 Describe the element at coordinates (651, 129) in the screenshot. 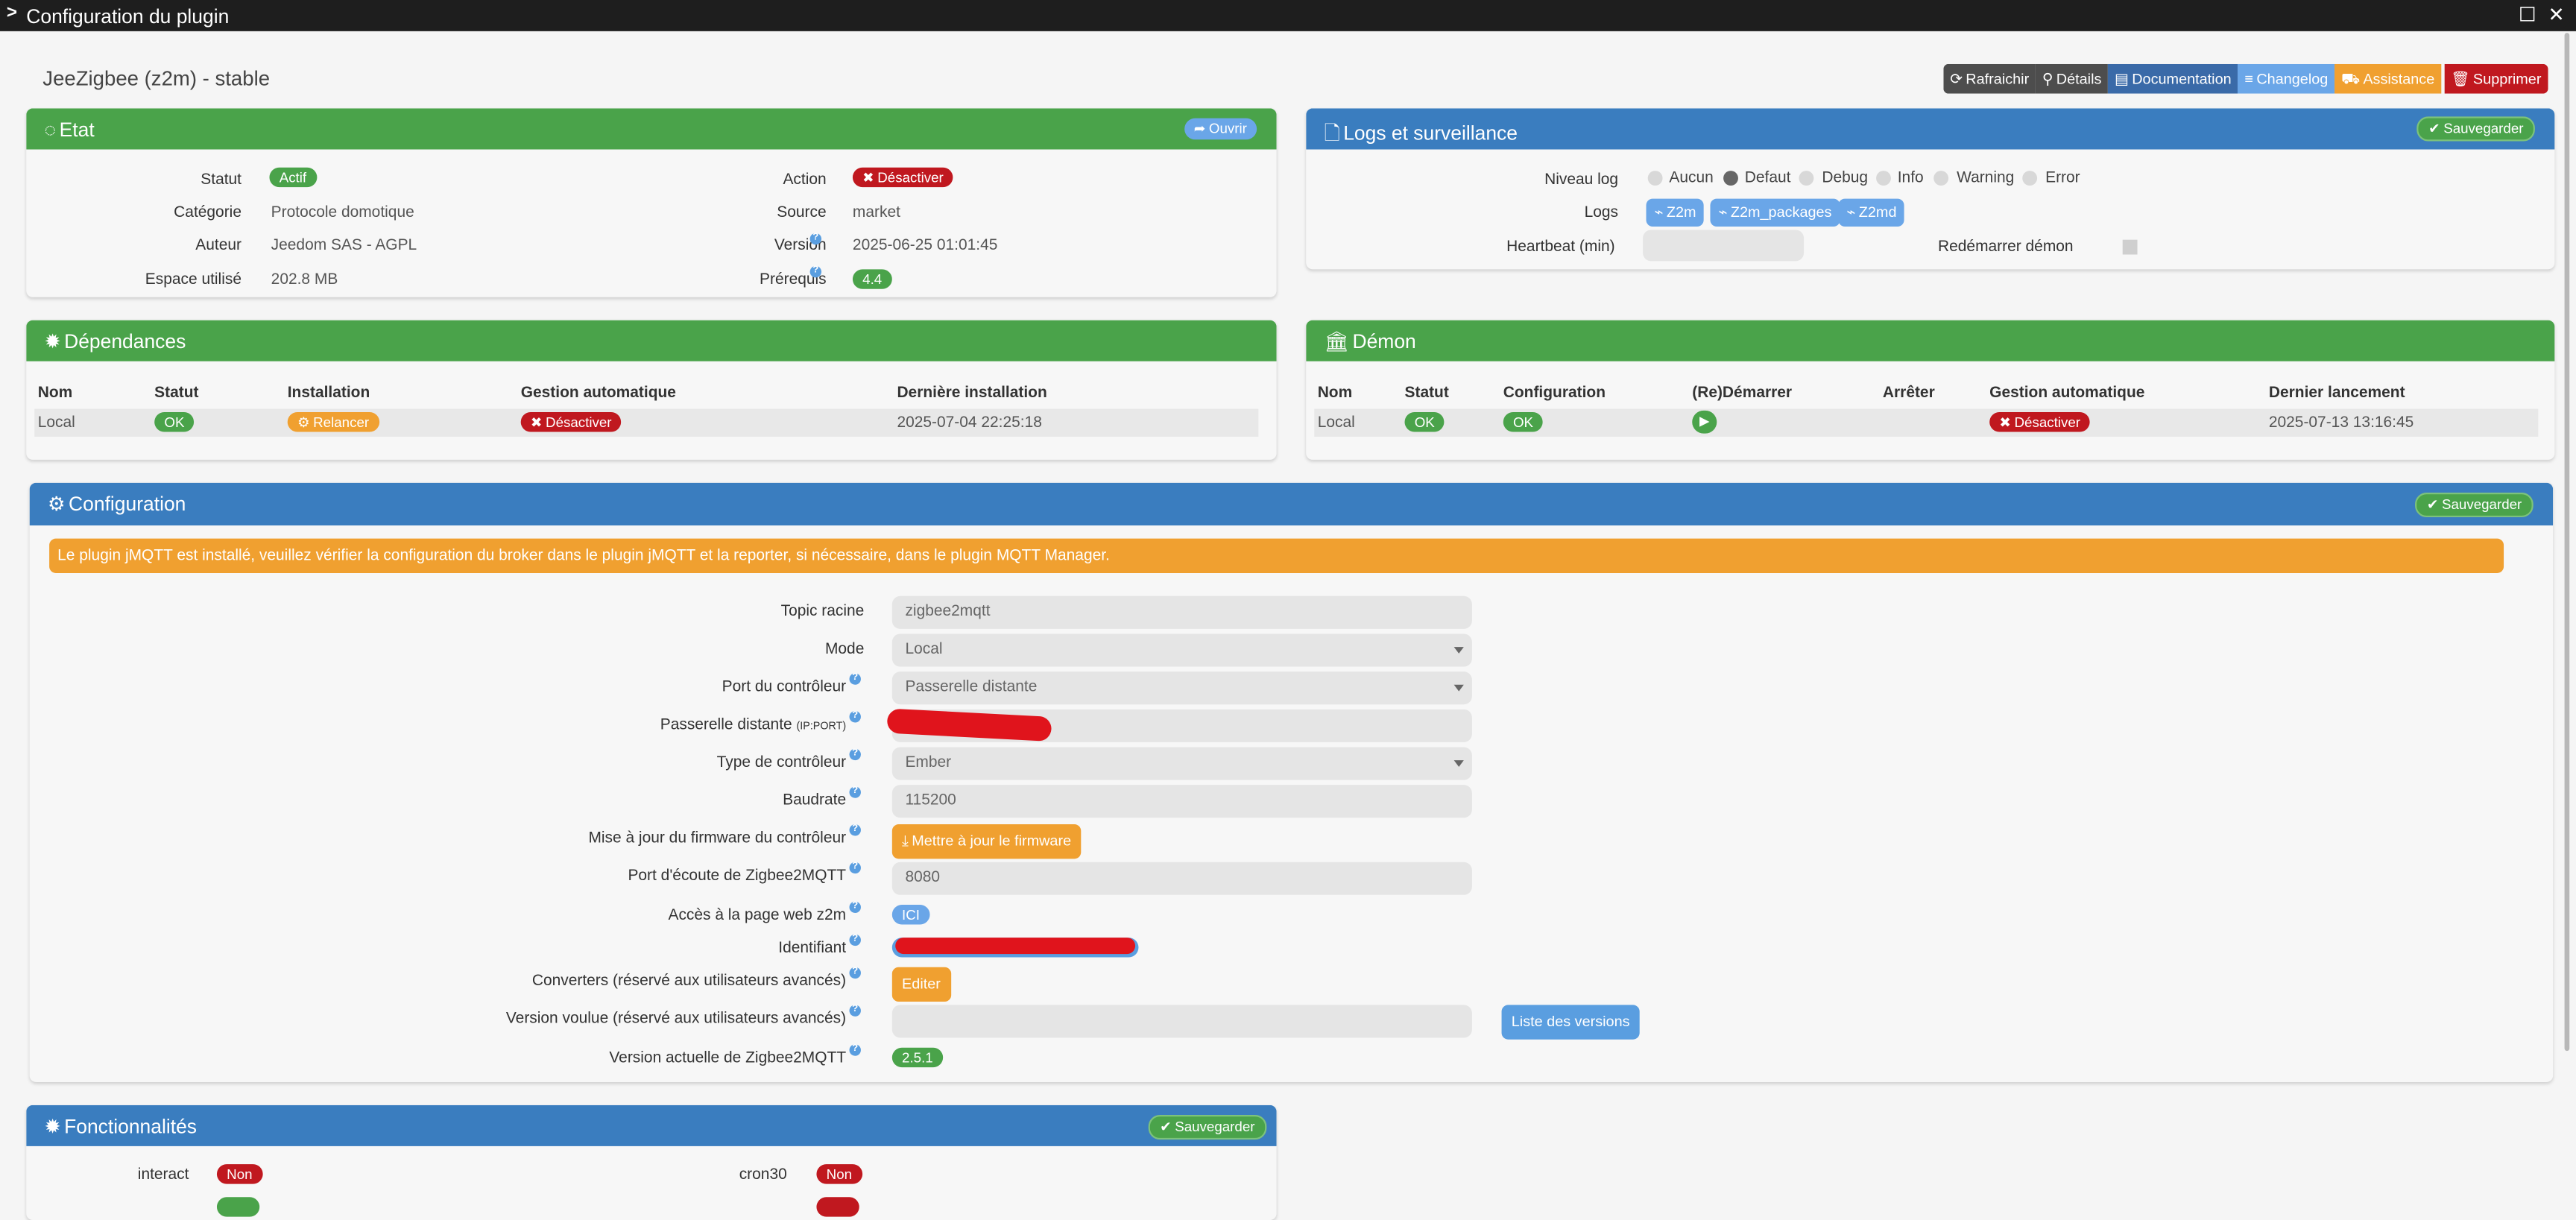

I see `etat-header: ◌ Etat ➦ Ouvrir` at that location.